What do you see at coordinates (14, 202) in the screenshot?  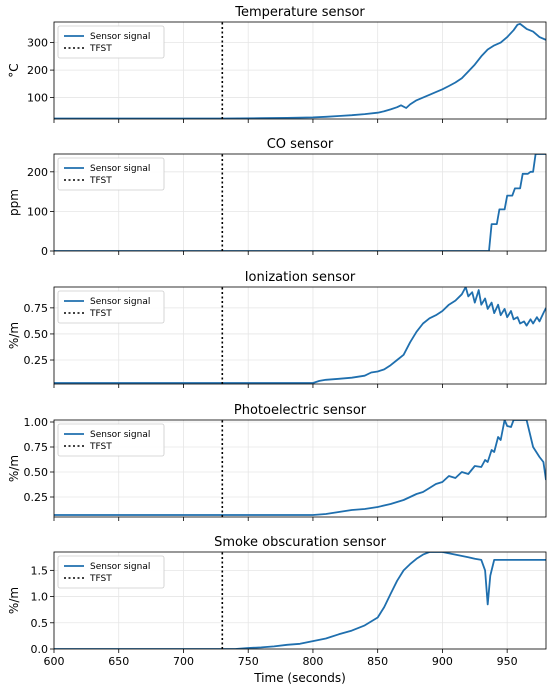 I see `y-axis-label: ppm` at bounding box center [14, 202].